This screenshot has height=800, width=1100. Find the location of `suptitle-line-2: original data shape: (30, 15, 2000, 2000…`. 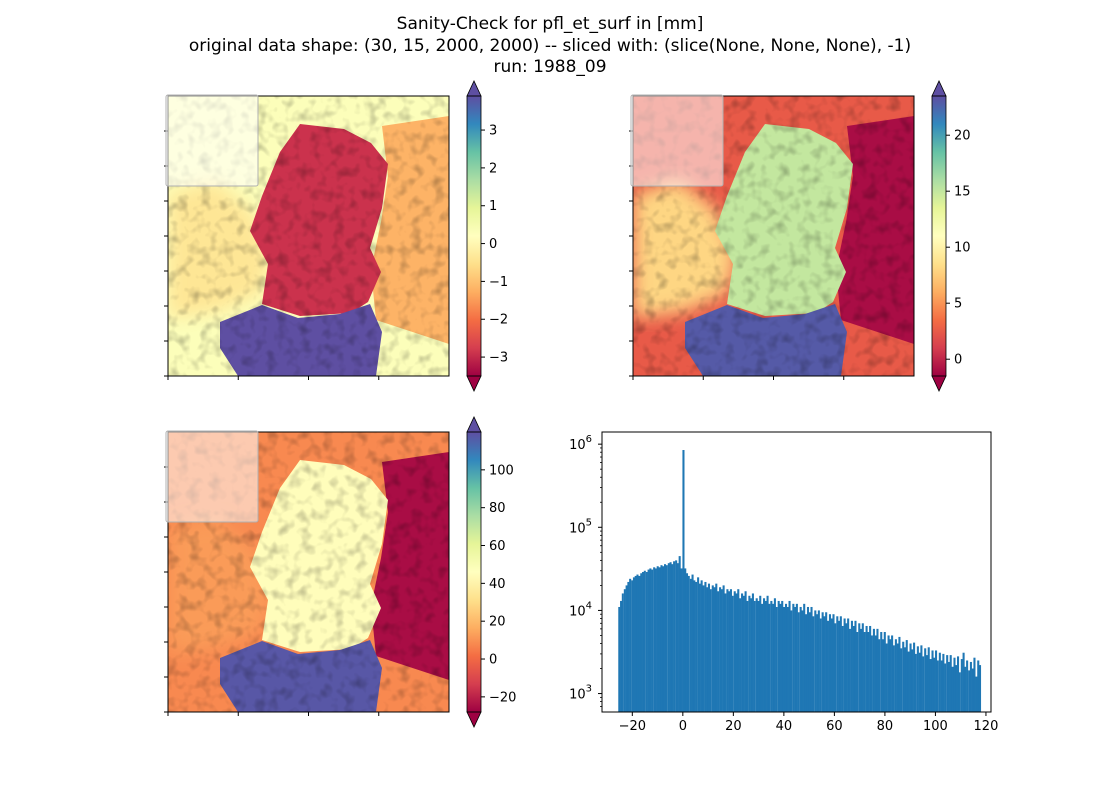

suptitle-line-2: original data shape: (30, 15, 2000, 2000… is located at coordinates (550, 46).